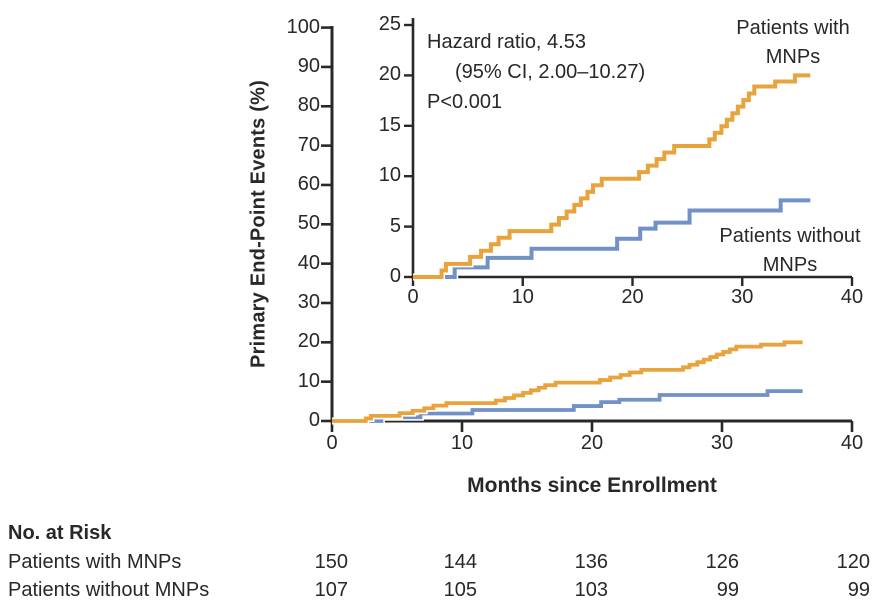 The width and height of the screenshot is (882, 615). I want to click on main-x-tick-label: 10, so click(462, 443).